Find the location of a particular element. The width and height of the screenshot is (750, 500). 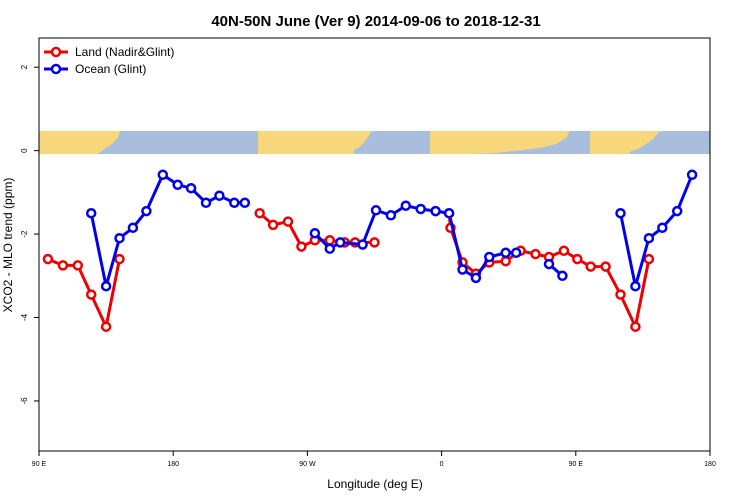

y-axis: 2 0 -2 -4 -6 is located at coordinates (29, 234).